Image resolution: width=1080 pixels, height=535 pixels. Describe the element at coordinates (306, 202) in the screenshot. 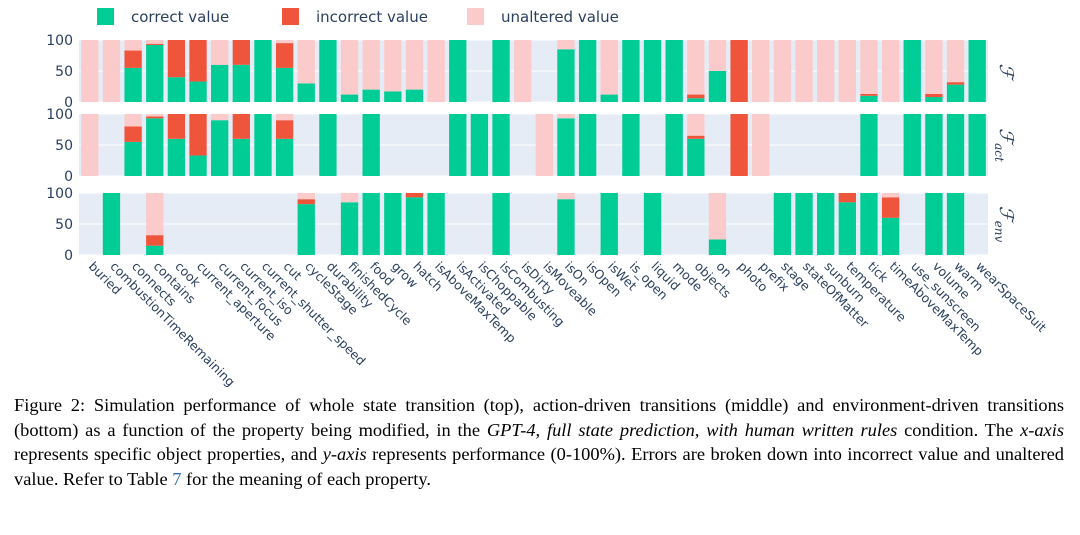

I see `bar-incorrect-cycleStage` at that location.